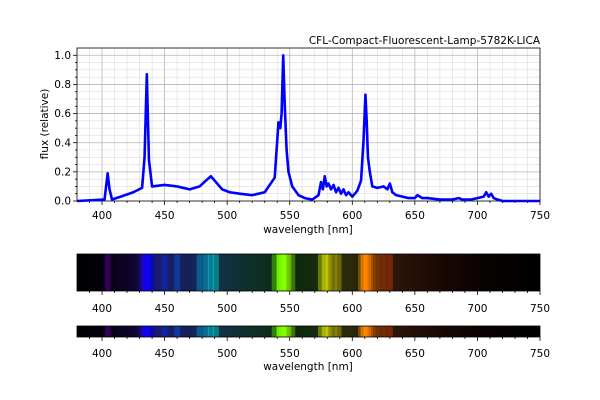 The height and width of the screenshot is (400, 600). Describe the element at coordinates (62, 56) in the screenshot. I see `y-tick-label: 1.0` at that location.